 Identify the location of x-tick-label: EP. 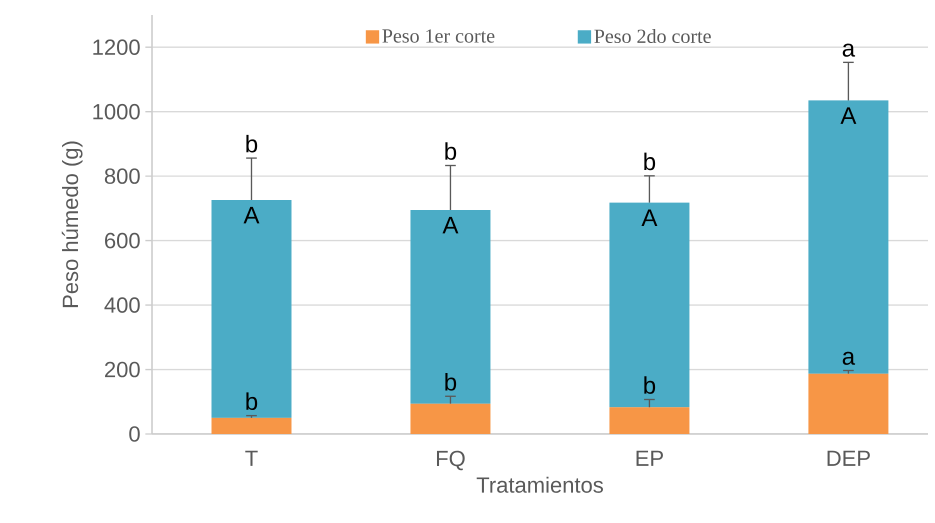
(649, 458).